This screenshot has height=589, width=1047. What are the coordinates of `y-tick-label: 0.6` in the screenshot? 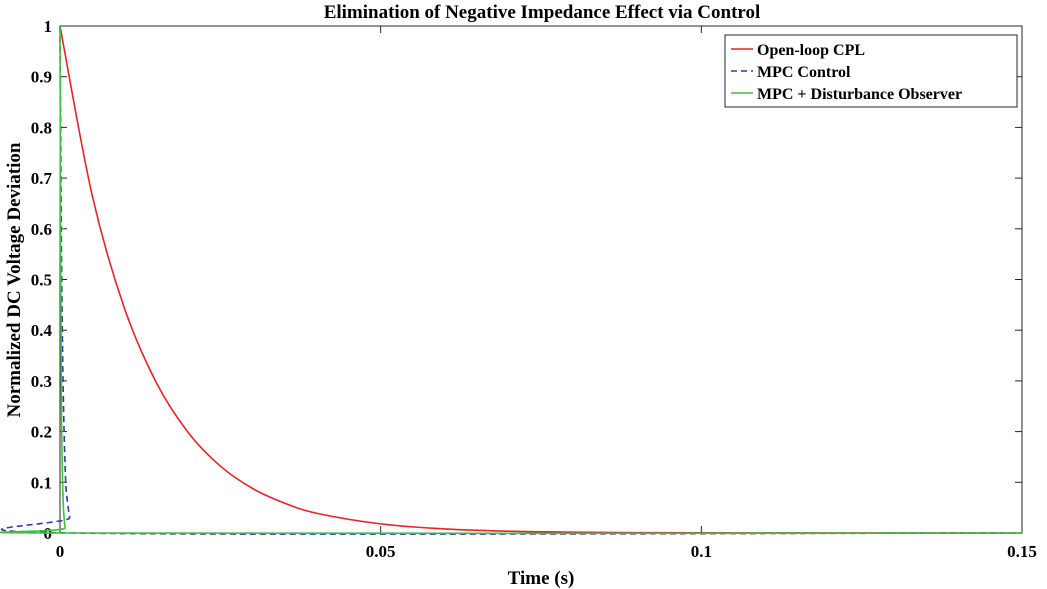 It's located at (41, 229).